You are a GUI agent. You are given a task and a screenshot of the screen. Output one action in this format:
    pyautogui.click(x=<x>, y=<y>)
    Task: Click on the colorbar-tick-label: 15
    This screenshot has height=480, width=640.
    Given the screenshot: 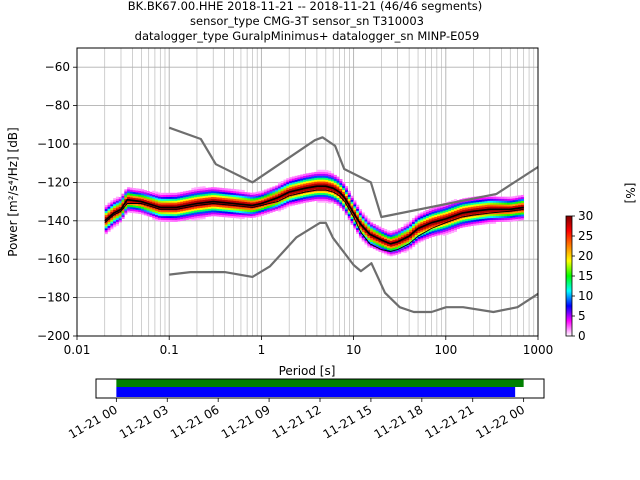 What is the action you would take?
    pyautogui.click(x=585, y=276)
    